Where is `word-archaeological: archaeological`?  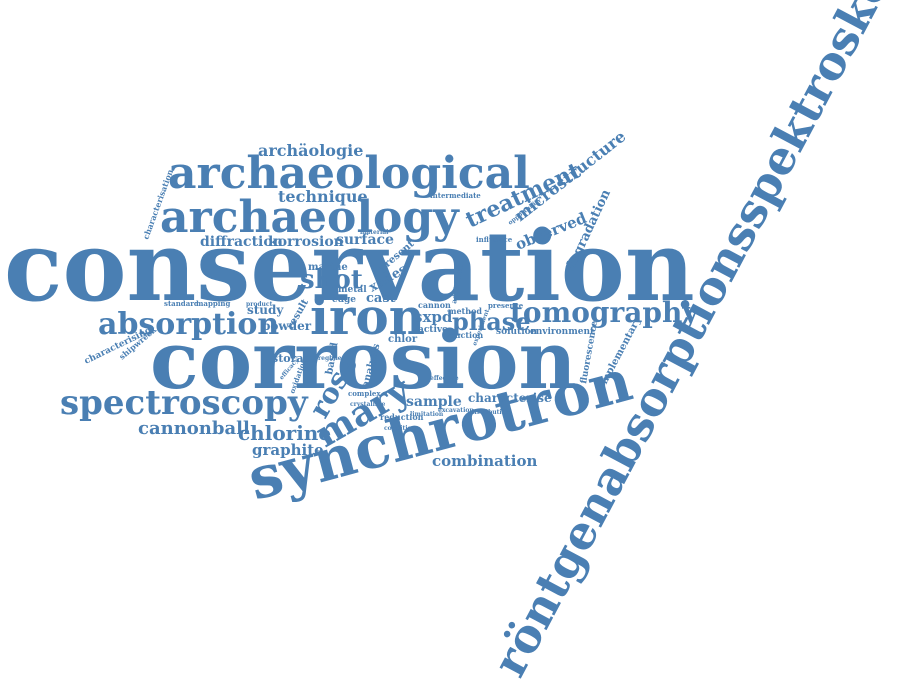 word-archaeological: archaeological is located at coordinates (349, 173).